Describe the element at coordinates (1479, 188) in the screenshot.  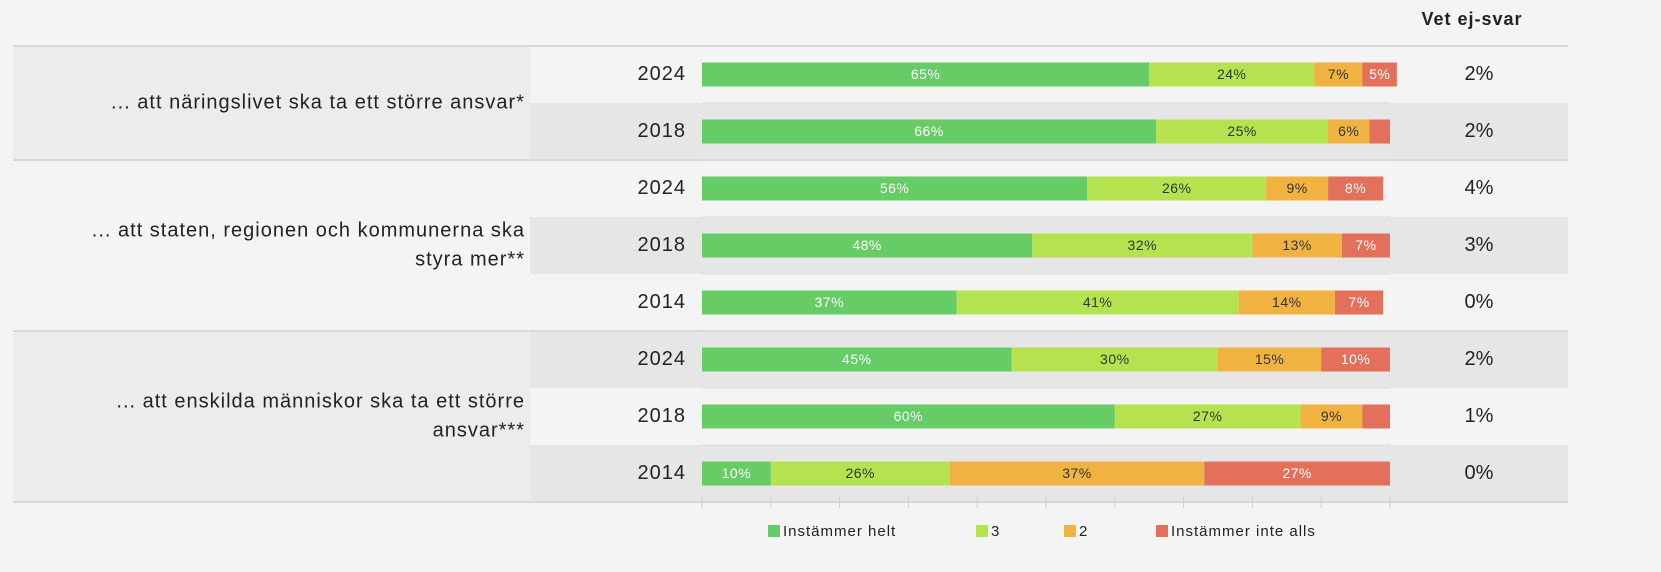
I see `extra-value: 4%` at that location.